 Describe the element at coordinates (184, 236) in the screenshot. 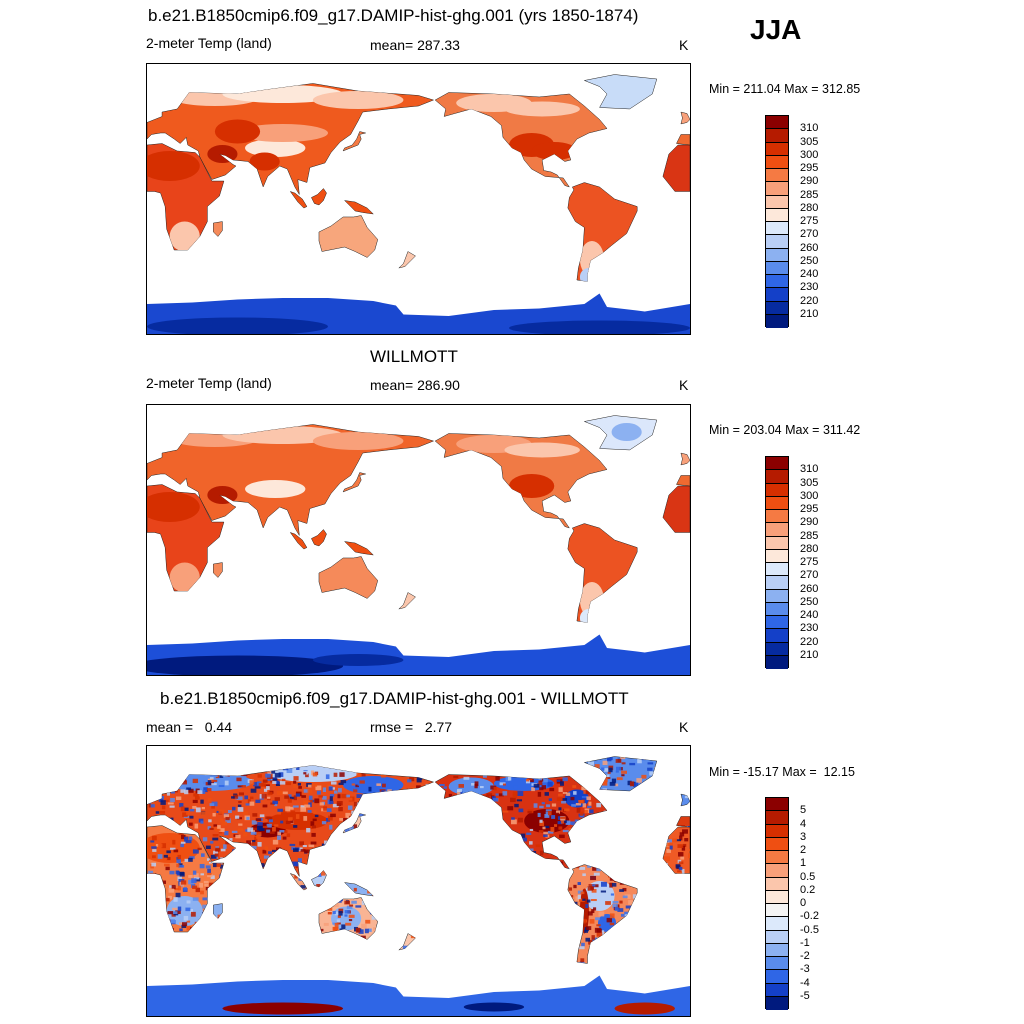

I see `shading-patch` at that location.